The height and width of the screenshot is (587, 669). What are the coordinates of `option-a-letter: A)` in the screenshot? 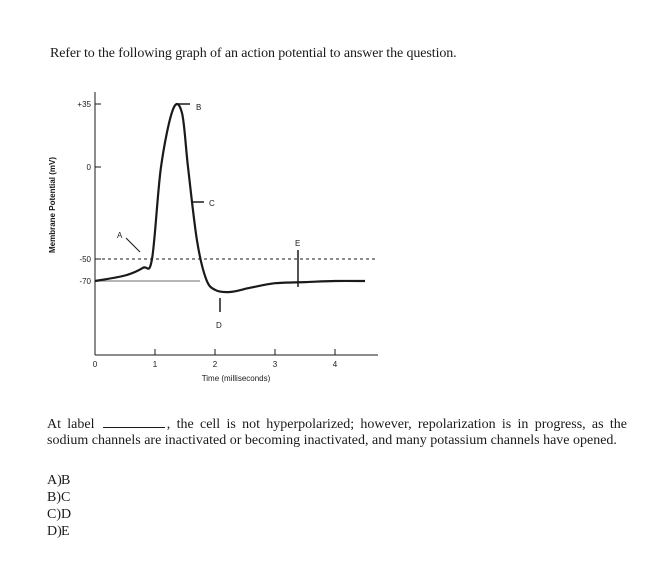 It's located at (54, 480).